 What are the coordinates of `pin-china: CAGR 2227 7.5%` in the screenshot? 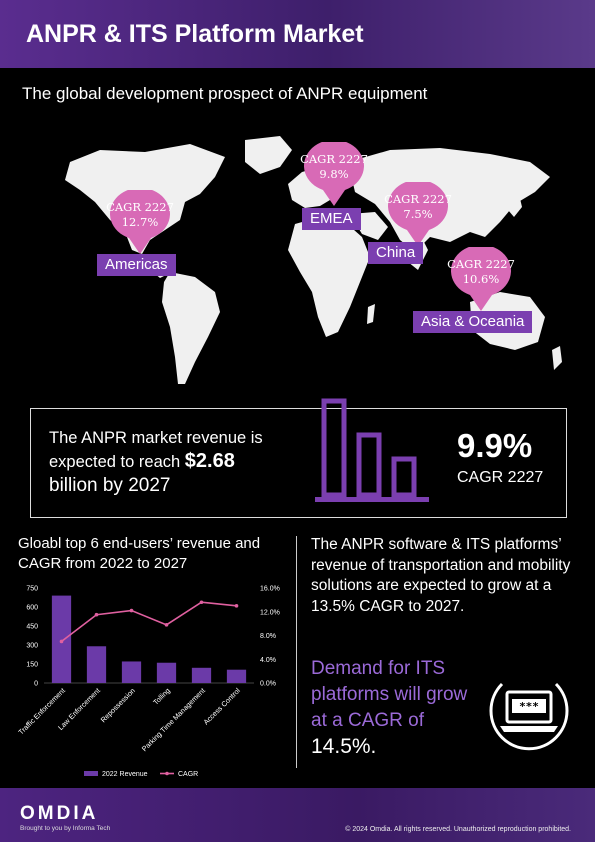 It's located at (418, 215).